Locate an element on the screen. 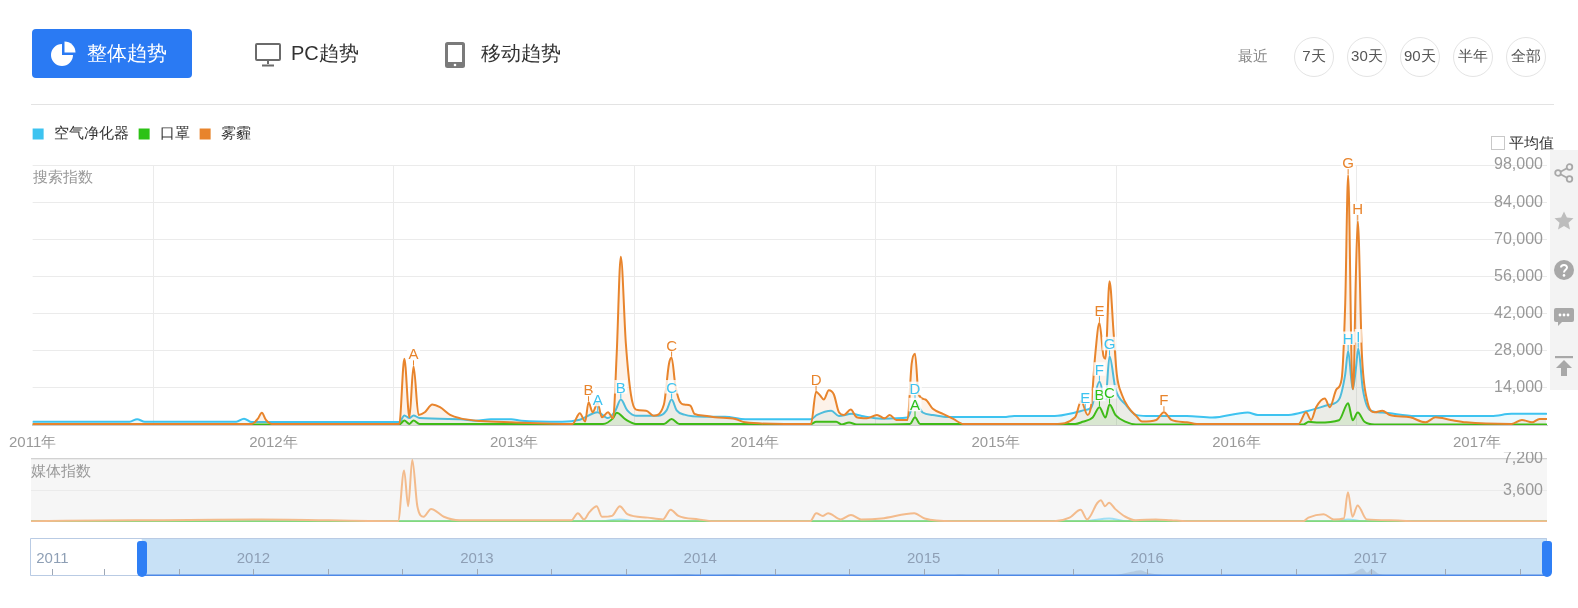 The width and height of the screenshot is (1578, 608). text: 移动趋势 is located at coordinates (521, 53).